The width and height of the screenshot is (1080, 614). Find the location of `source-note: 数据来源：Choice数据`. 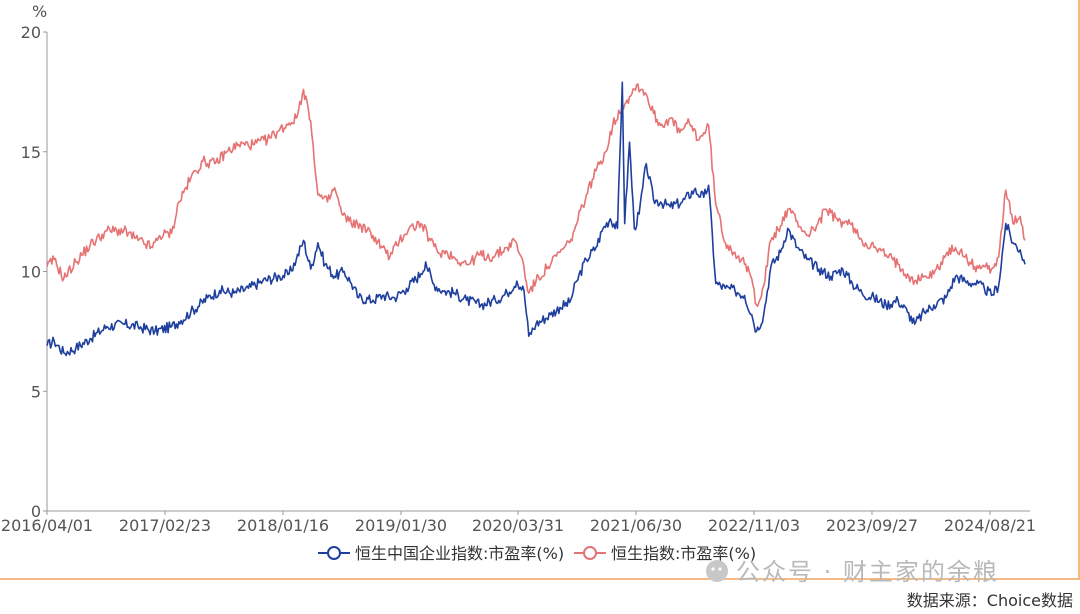

source-note: 数据来源：Choice数据 is located at coordinates (990, 600).